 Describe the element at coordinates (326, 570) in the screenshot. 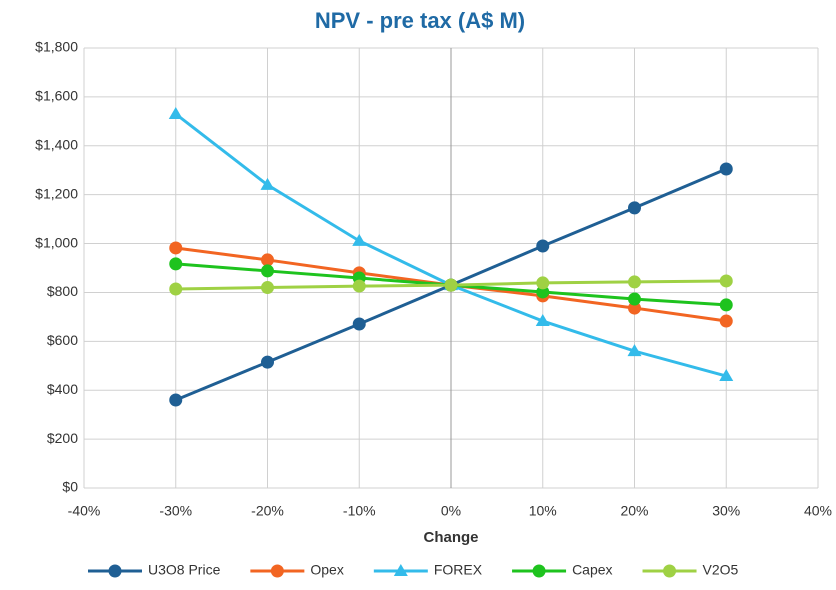

I see `legend-label: Opex` at that location.